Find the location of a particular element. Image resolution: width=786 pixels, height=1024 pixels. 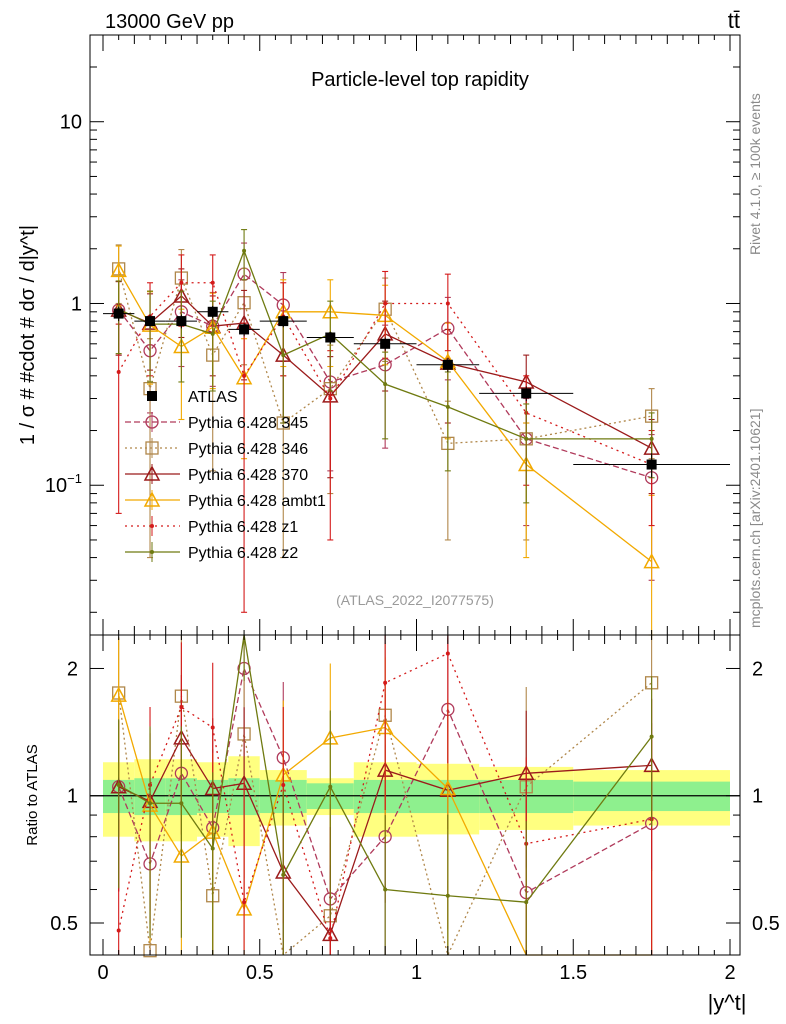

x-tick-label: 0 is located at coordinates (102, 973).